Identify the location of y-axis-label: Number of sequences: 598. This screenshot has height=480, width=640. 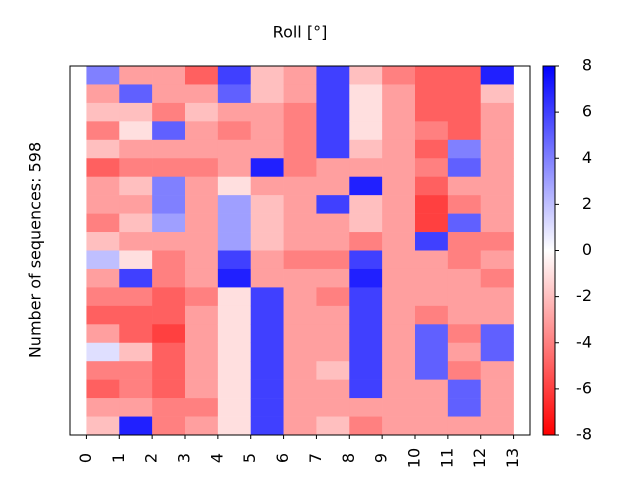
(35, 250).